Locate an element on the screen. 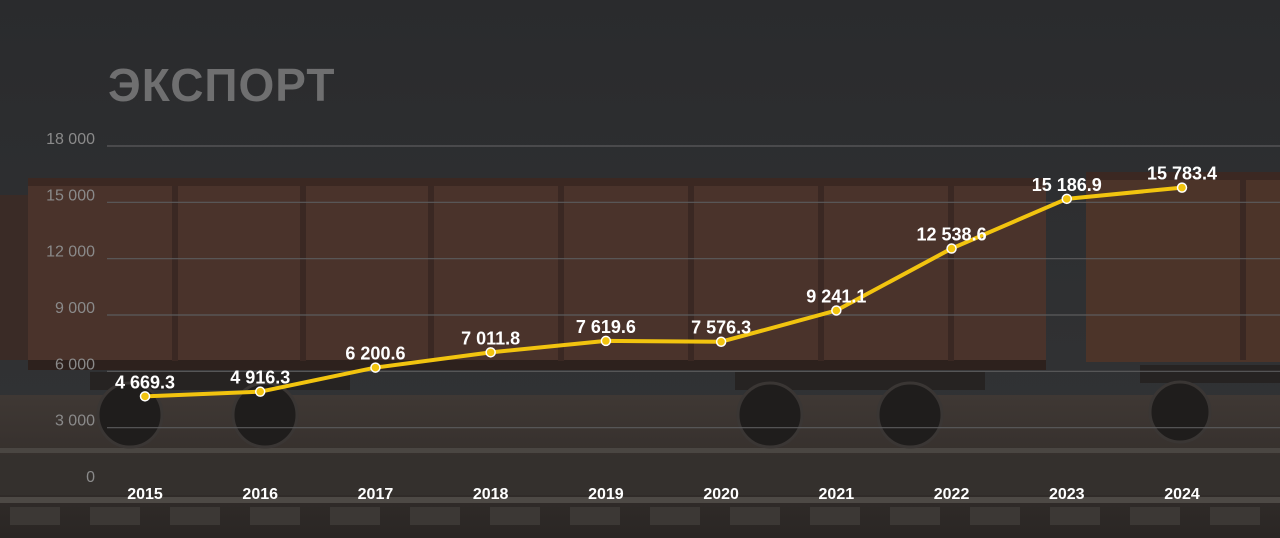 The image size is (1280, 538). y-axis-ticks: 0 3 000 6 000 9 000 12 000 15 000 18 000 is located at coordinates (70, 308).